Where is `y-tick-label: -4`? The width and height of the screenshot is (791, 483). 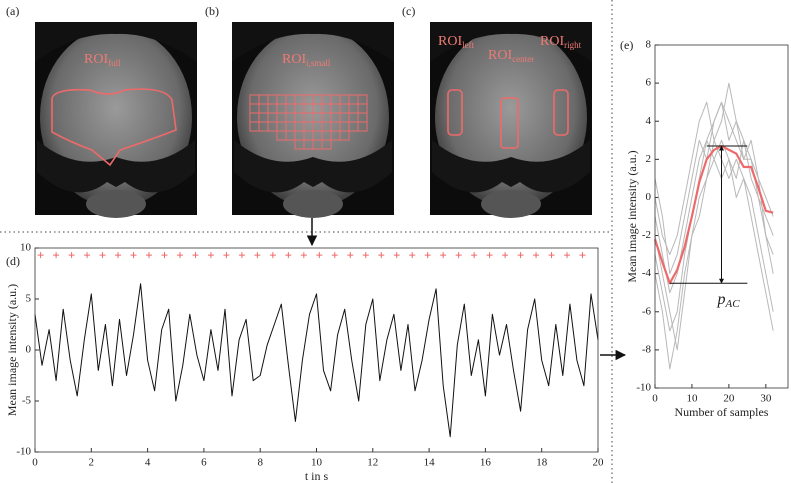 y-tick-label: -4 is located at coordinates (647, 273).